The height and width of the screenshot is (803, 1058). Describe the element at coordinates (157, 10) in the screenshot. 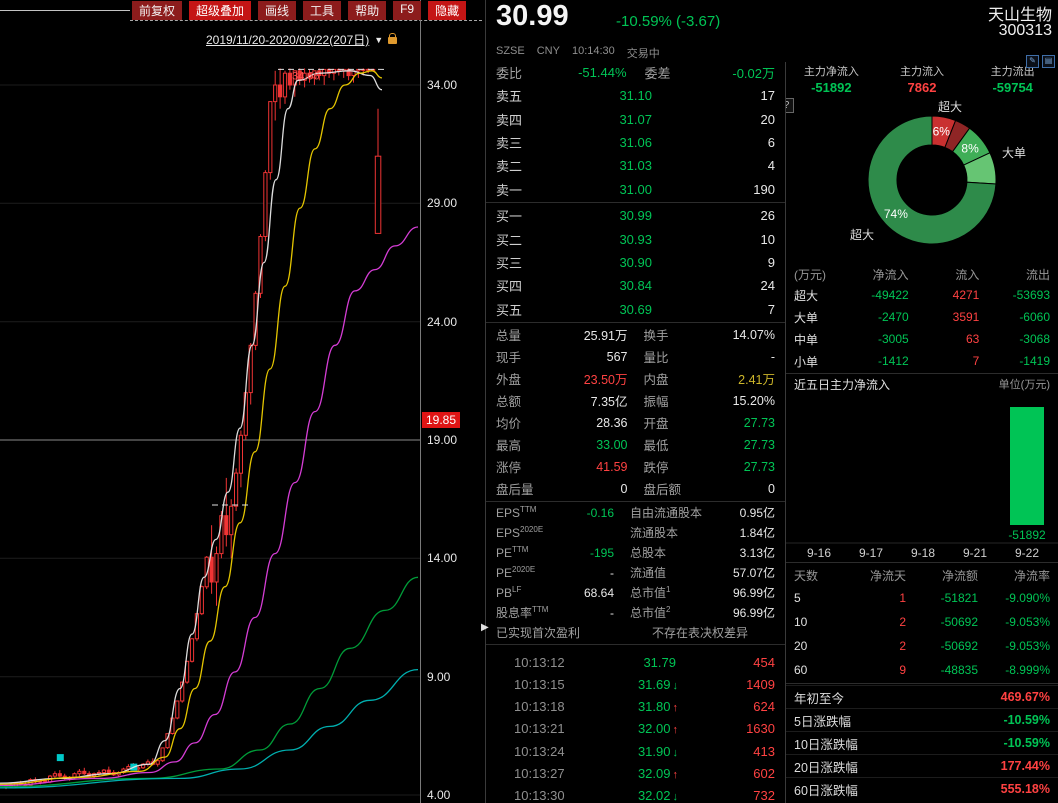

I see `toolbar-button: 前复权` at that location.